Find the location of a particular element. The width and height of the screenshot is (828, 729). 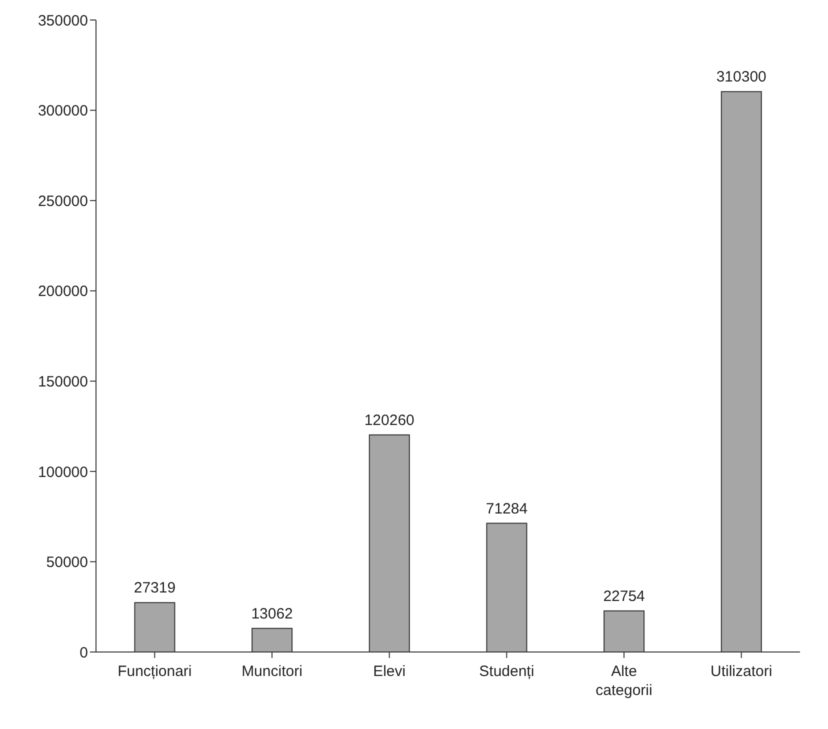

x-tick-label: Studenți is located at coordinates (506, 671).